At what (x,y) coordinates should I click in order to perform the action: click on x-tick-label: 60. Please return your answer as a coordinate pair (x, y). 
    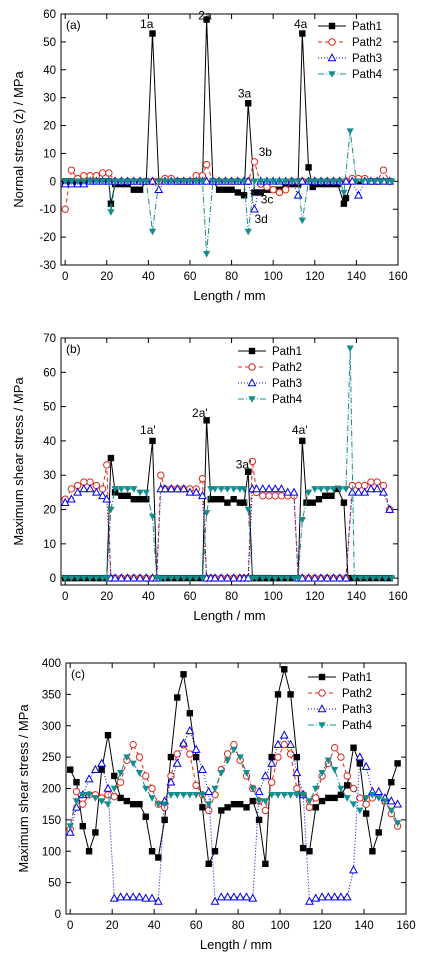
    Looking at the image, I should click on (196, 926).